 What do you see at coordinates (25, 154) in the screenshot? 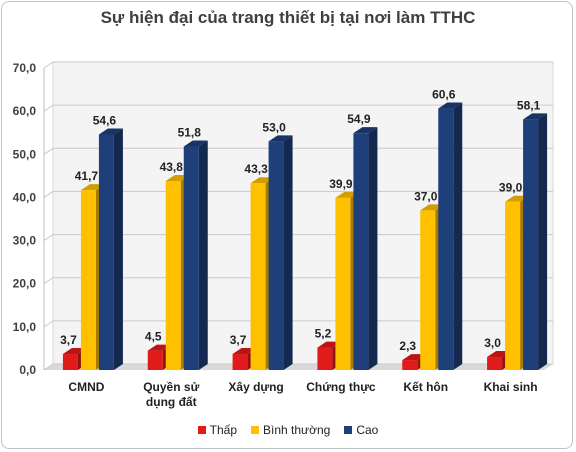
I see `y-tick-label: 50,0` at bounding box center [25, 154].